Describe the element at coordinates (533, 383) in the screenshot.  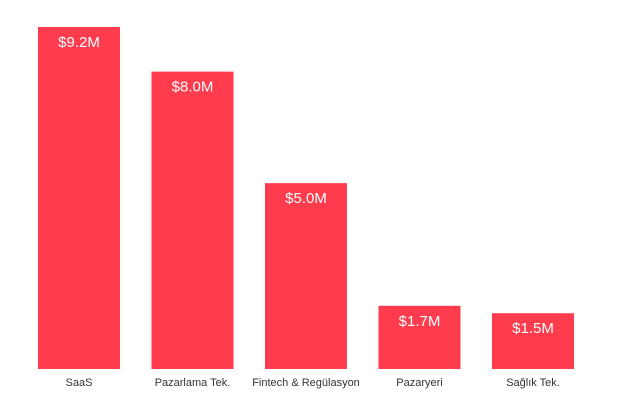
I see `category-label-4: Sağlık Tek.` at that location.